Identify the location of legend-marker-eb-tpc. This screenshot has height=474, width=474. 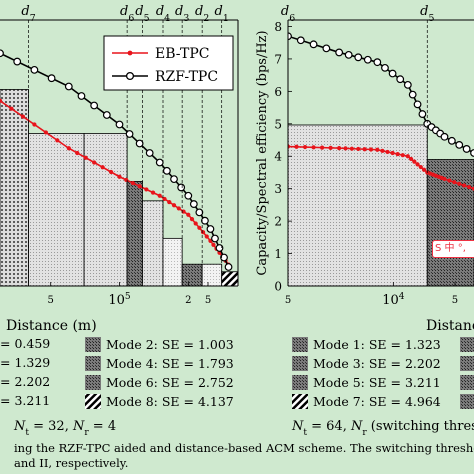
(130, 53).